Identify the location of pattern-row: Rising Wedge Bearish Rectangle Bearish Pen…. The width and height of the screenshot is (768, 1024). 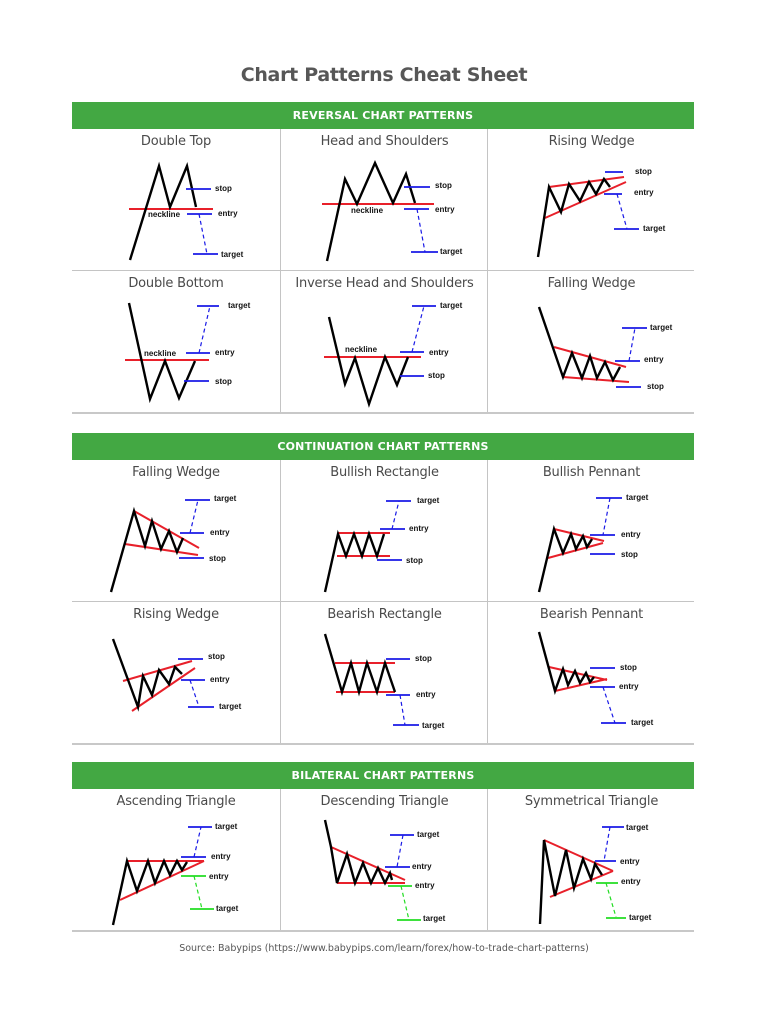
(383, 673).